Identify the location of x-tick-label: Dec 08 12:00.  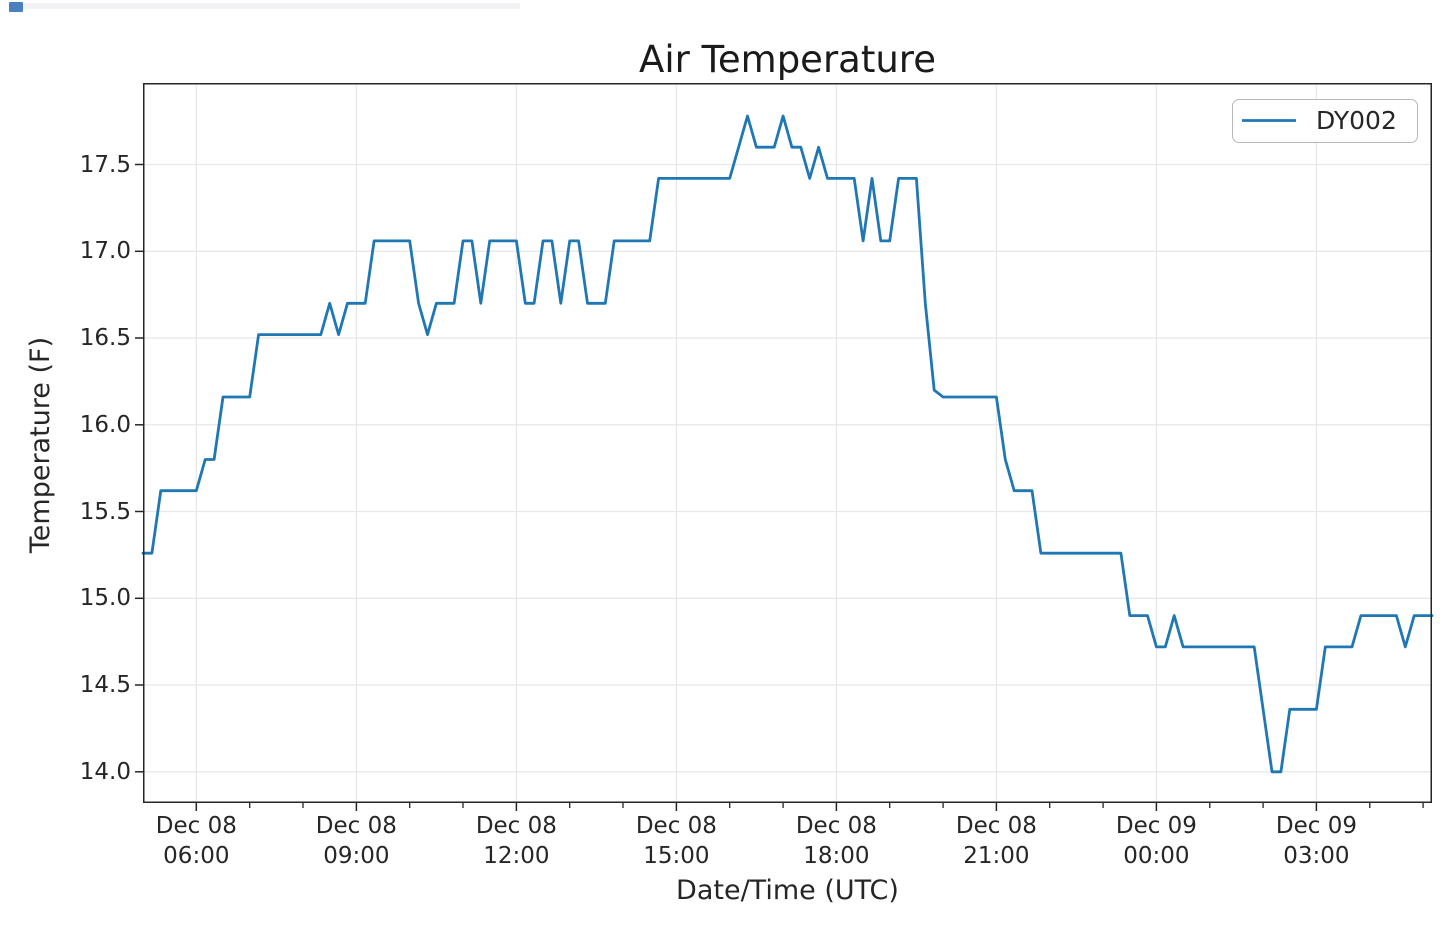
(516, 841).